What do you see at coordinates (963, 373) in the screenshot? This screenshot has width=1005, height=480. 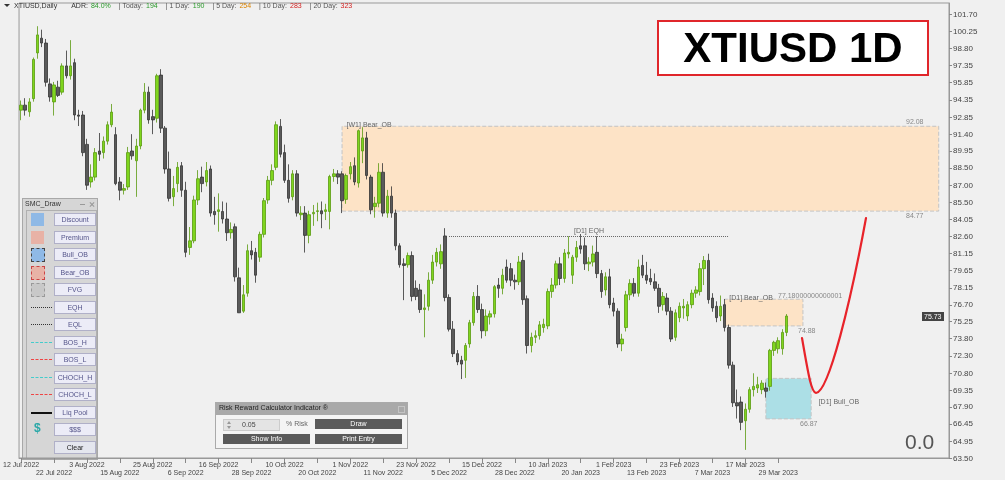 I see `y-tick-label: 70.80` at bounding box center [963, 373].